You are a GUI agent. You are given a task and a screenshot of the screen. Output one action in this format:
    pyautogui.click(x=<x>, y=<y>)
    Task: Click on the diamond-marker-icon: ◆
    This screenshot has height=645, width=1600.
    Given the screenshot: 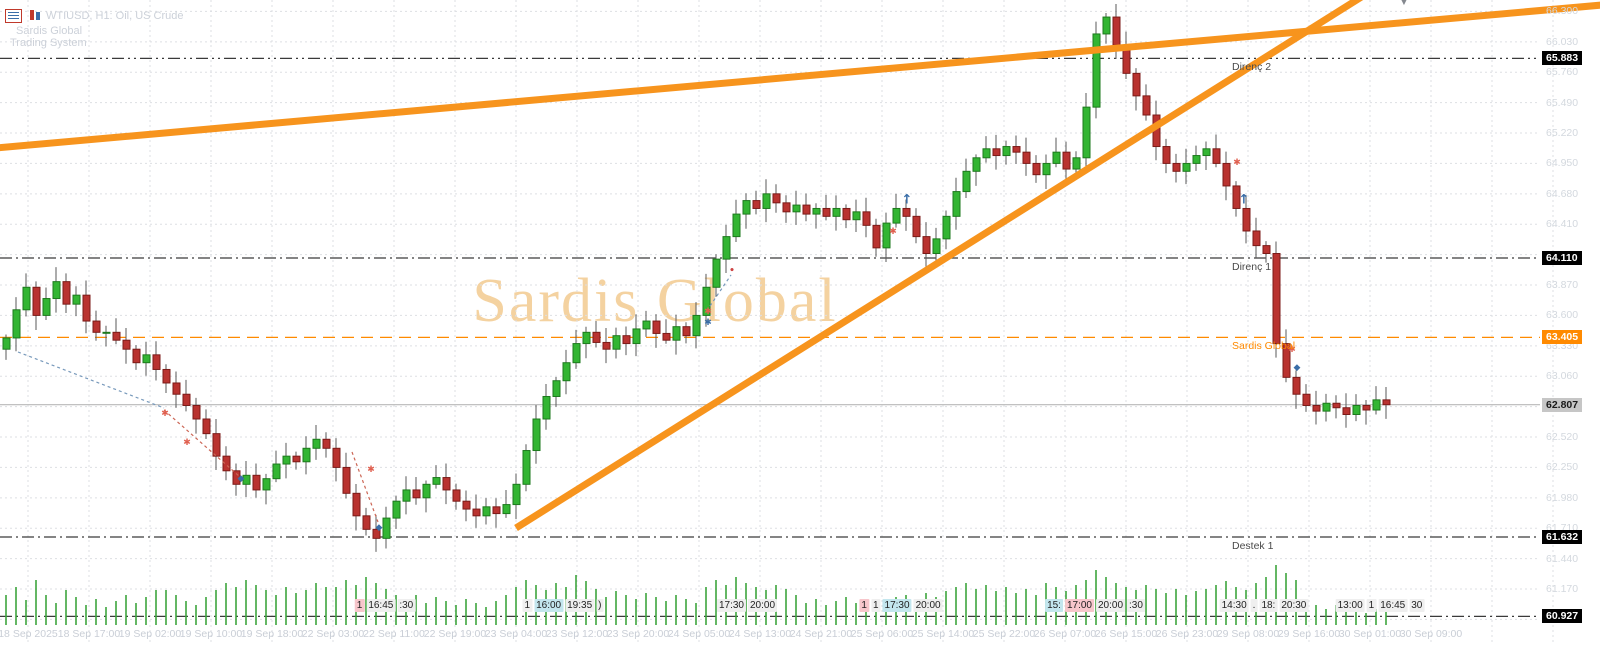 What is the action you would take?
    pyautogui.click(x=379, y=528)
    